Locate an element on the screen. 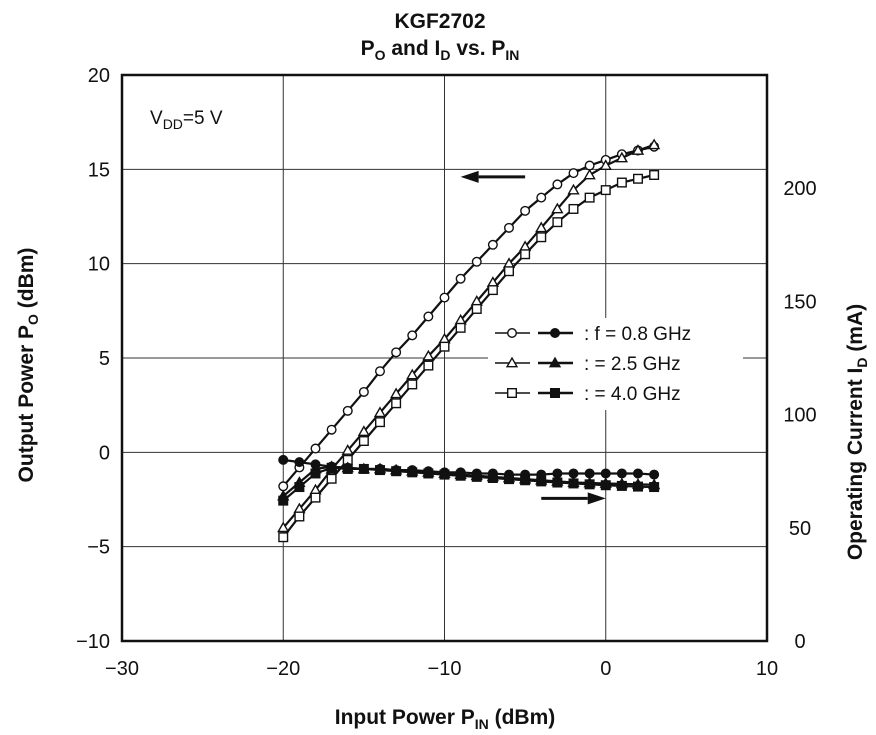 Image resolution: width=876 pixels, height=735 pixels. y-left-tick-label: 20 is located at coordinates (99, 76).